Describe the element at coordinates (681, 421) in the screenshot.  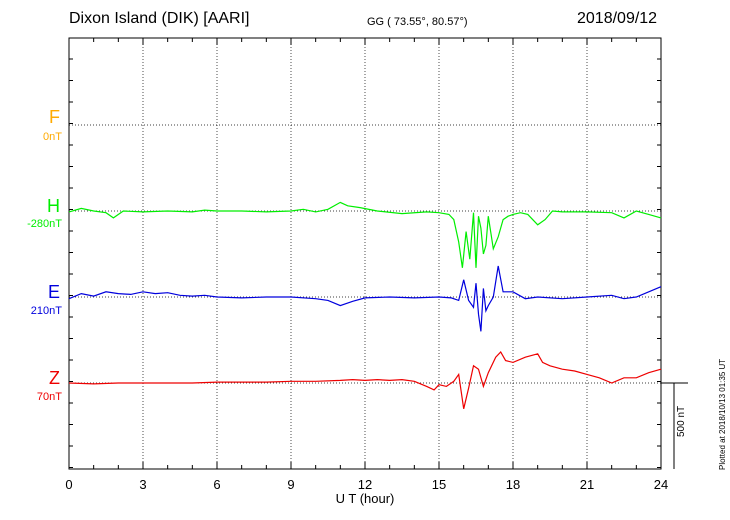
I see `scale-bar-label: 500 nT` at that location.